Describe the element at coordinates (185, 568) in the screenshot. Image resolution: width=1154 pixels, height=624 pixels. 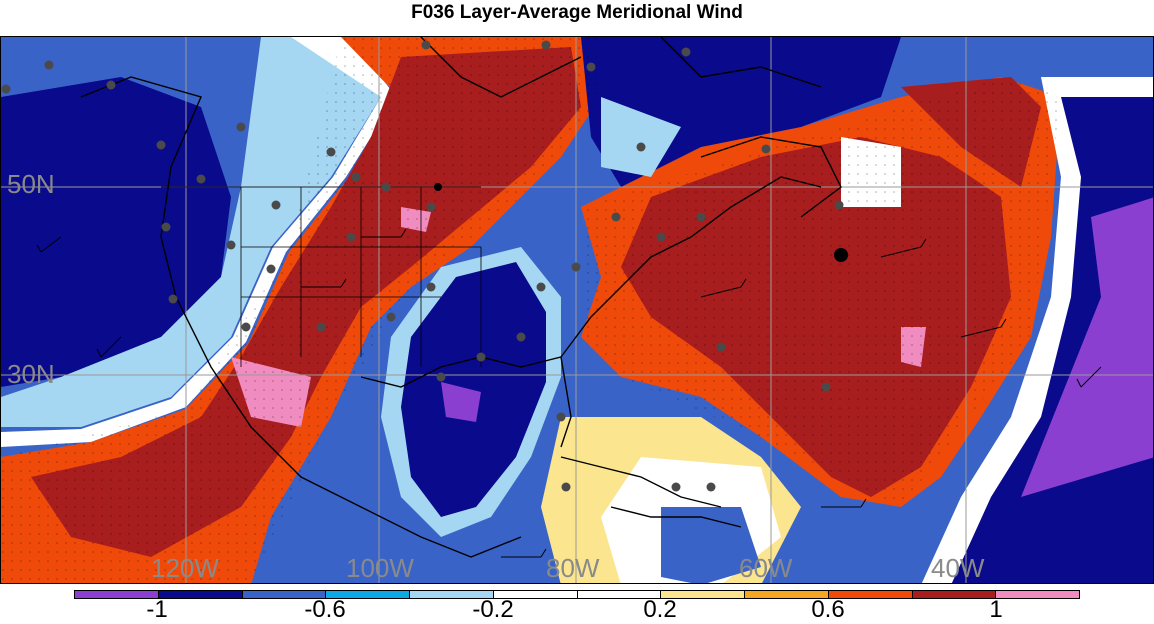
I see `lon-label-120w: 120W` at that location.